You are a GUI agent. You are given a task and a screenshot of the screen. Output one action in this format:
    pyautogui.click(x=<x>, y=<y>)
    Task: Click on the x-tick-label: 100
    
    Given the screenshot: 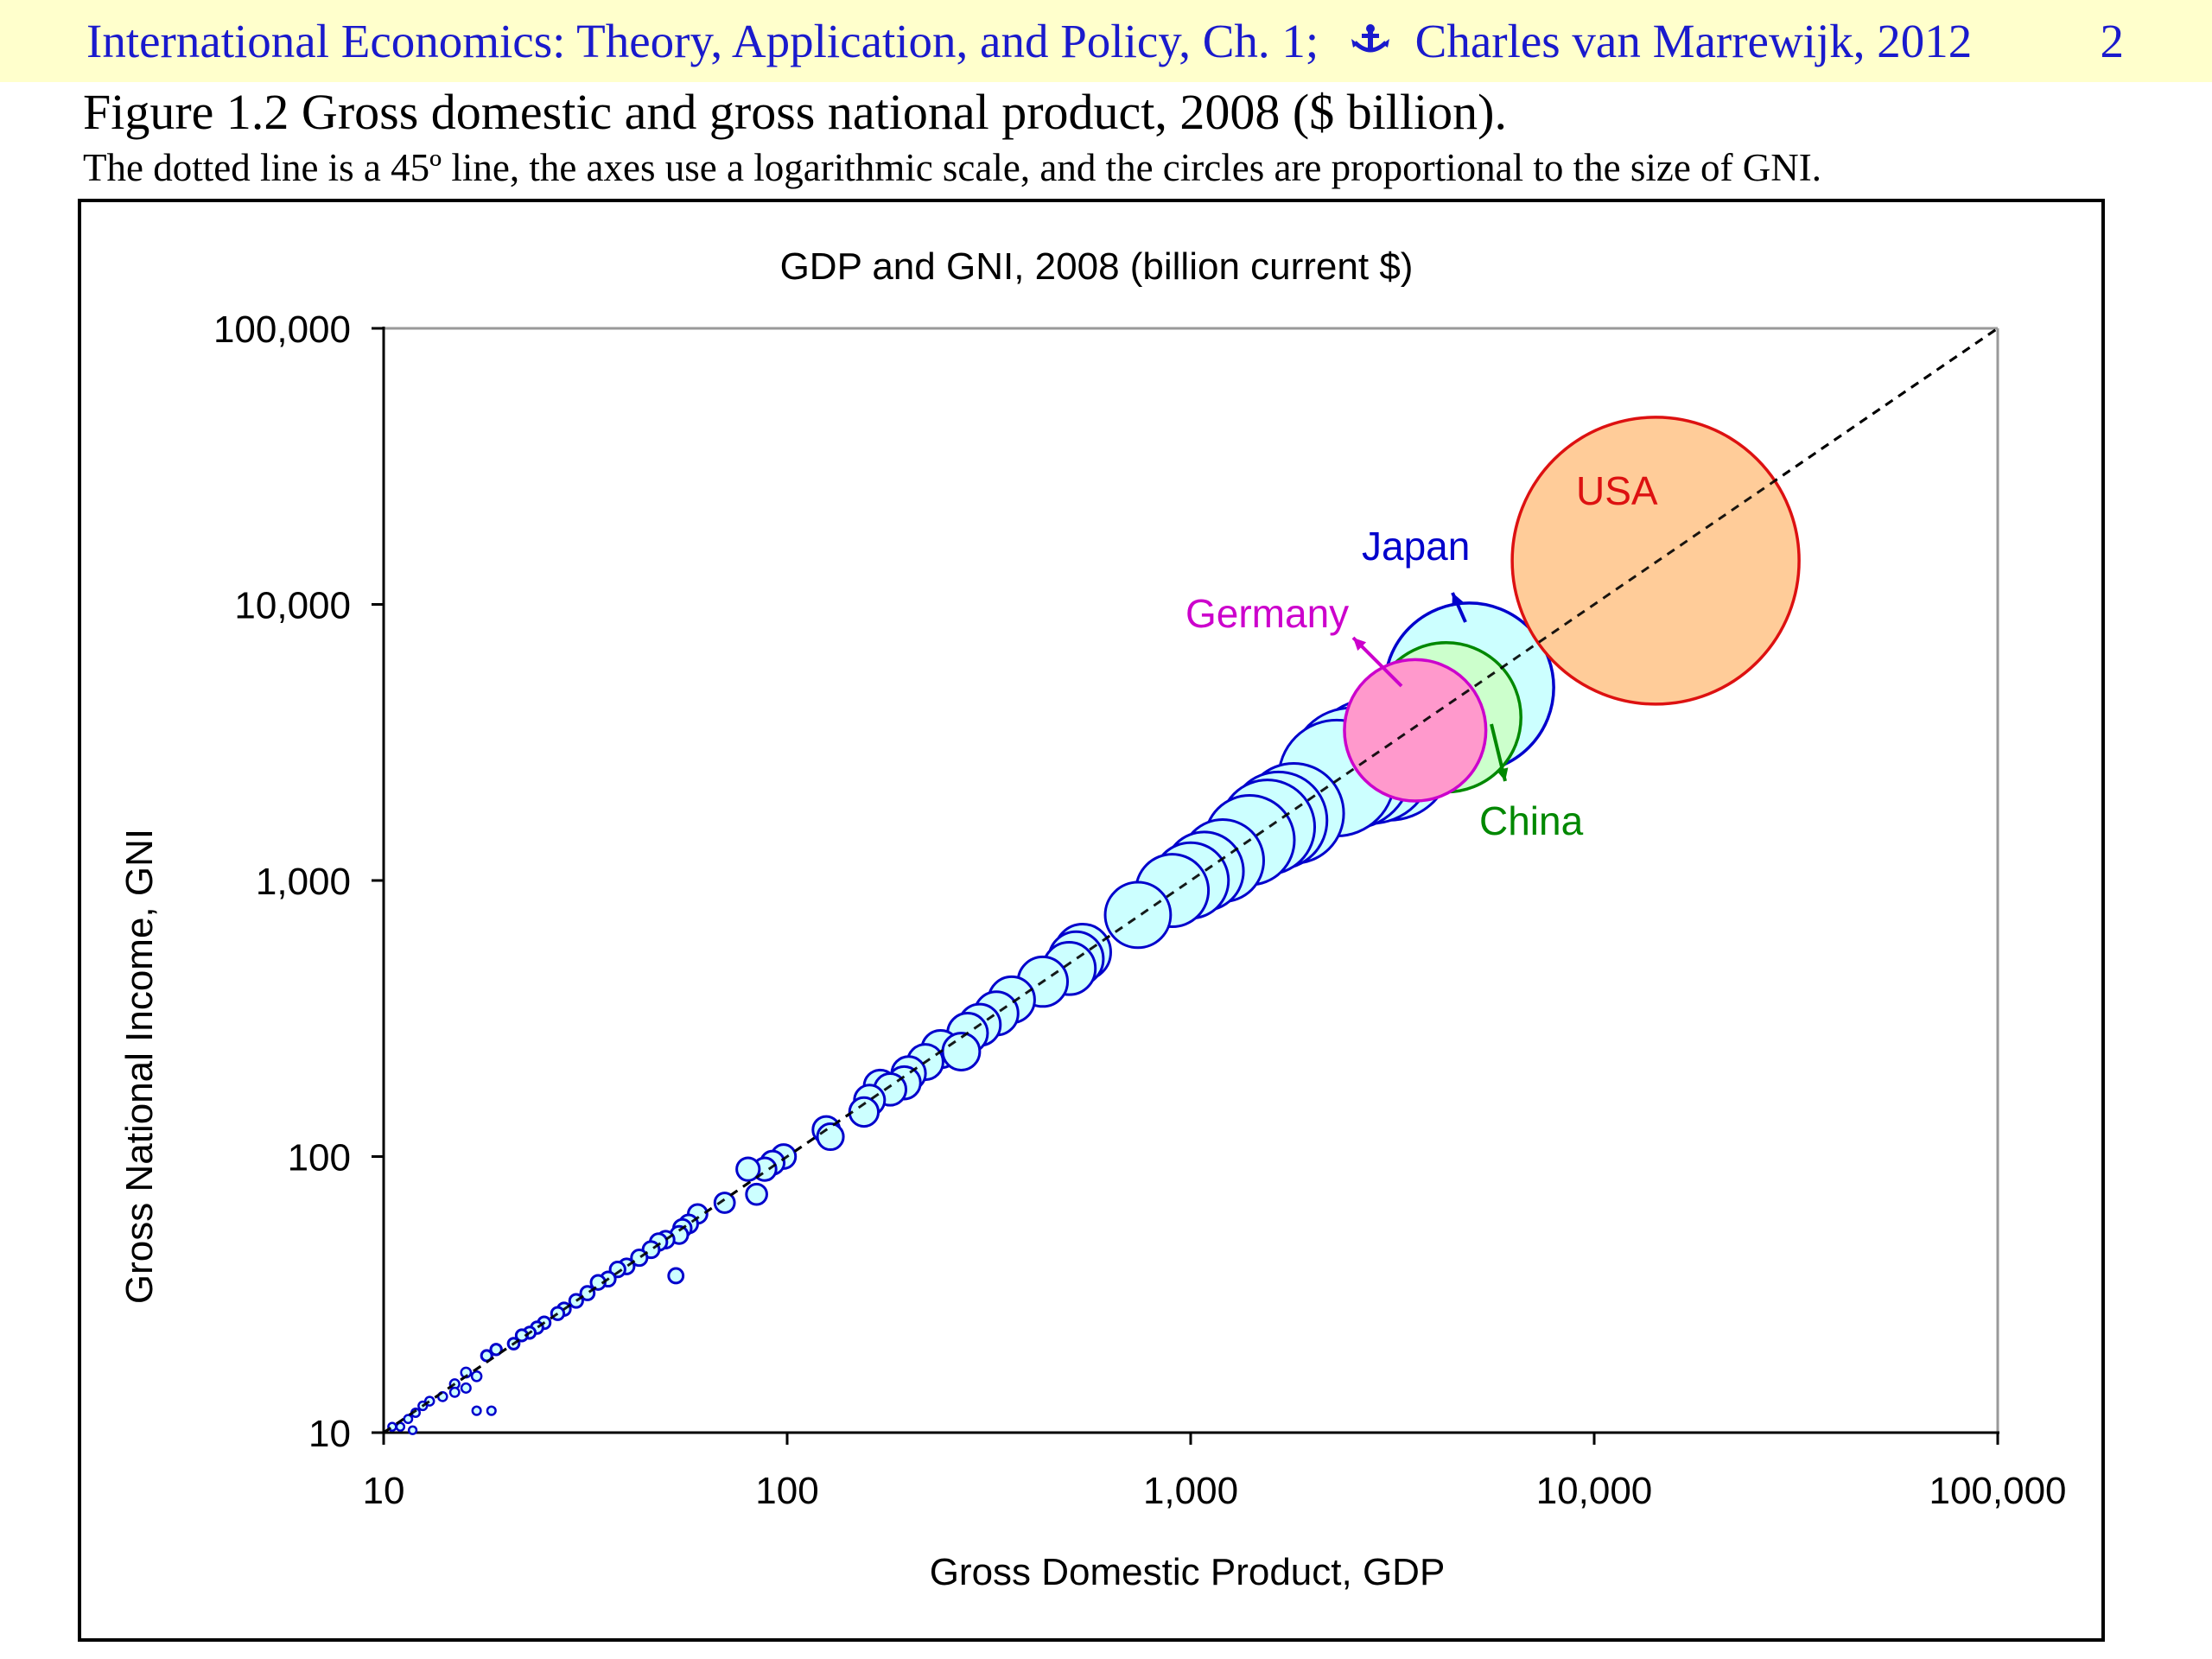 What is the action you would take?
    pyautogui.click(x=786, y=1491)
    